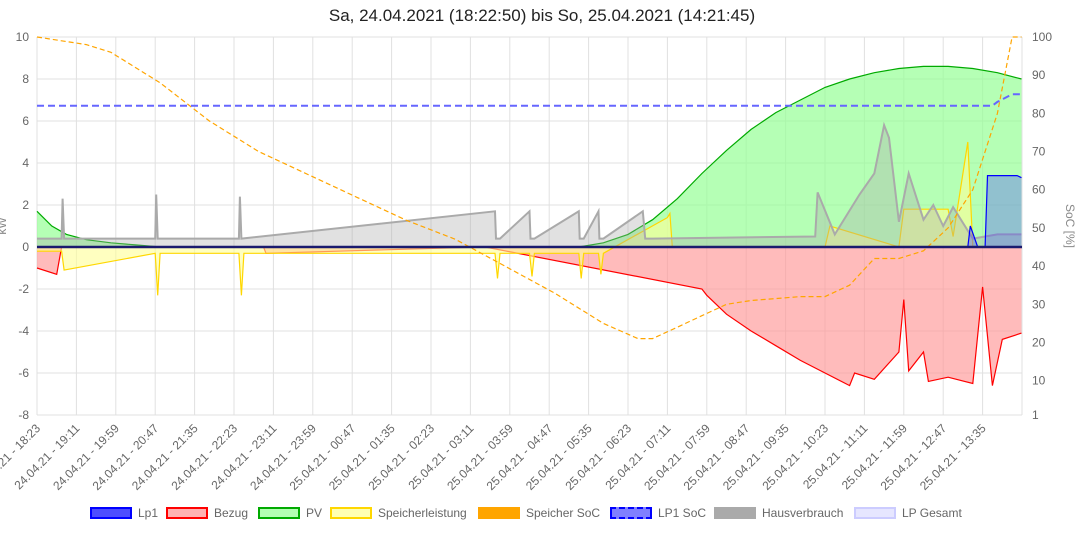  What do you see at coordinates (1039, 152) in the screenshot?
I see `y-tick-right: 70` at bounding box center [1039, 152].